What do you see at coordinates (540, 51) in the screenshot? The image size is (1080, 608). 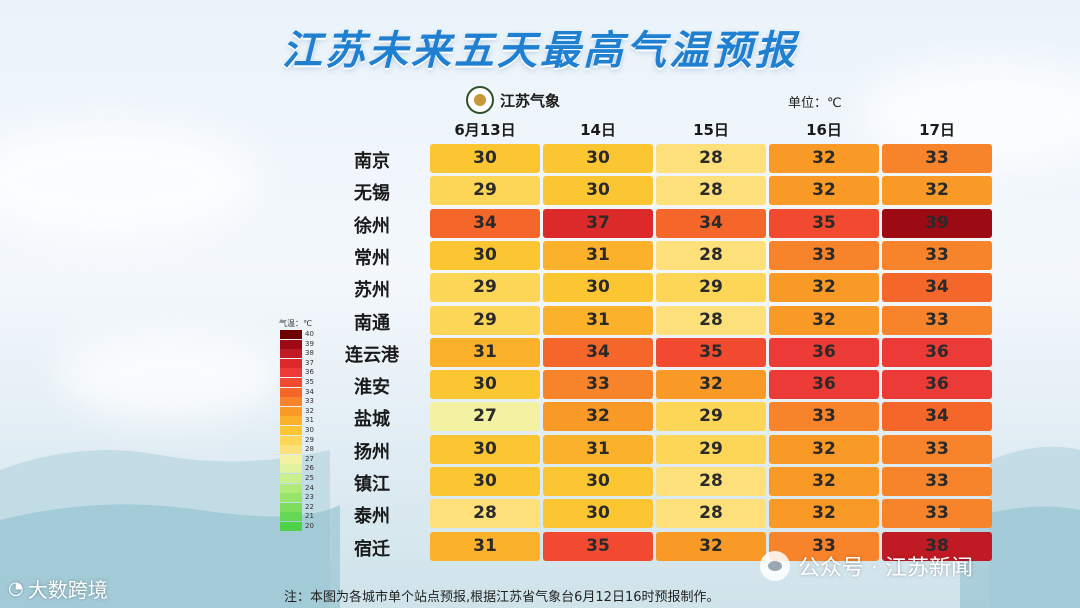 I see `page-title: 江苏未来五天最高气温预报` at bounding box center [540, 51].